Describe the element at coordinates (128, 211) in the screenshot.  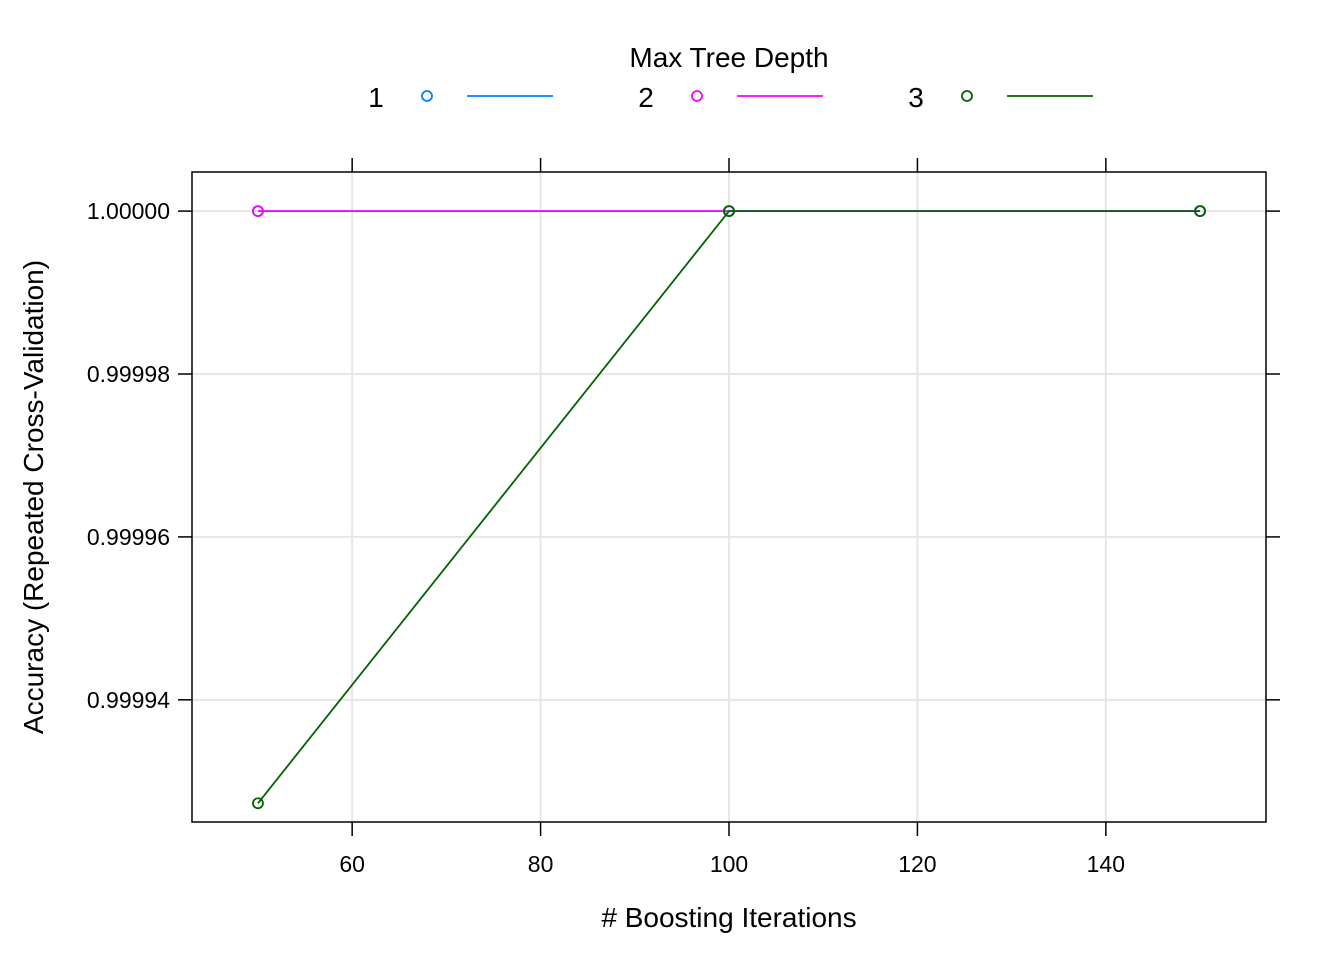
I see `y-tick-label: 1.00000` at that location.